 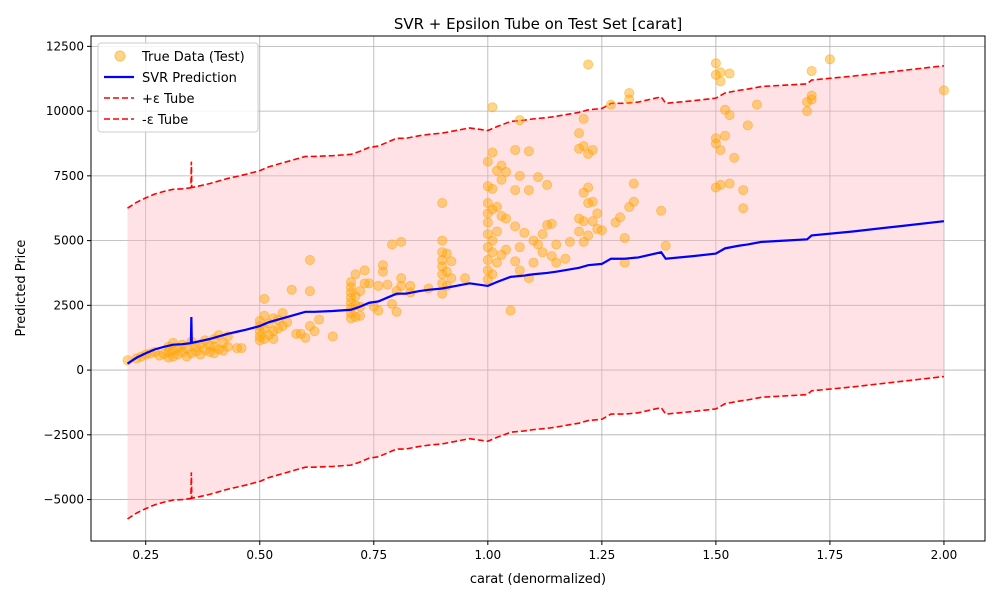 What do you see at coordinates (63, 500) in the screenshot?
I see `y-tick-label: −5000` at bounding box center [63, 500].